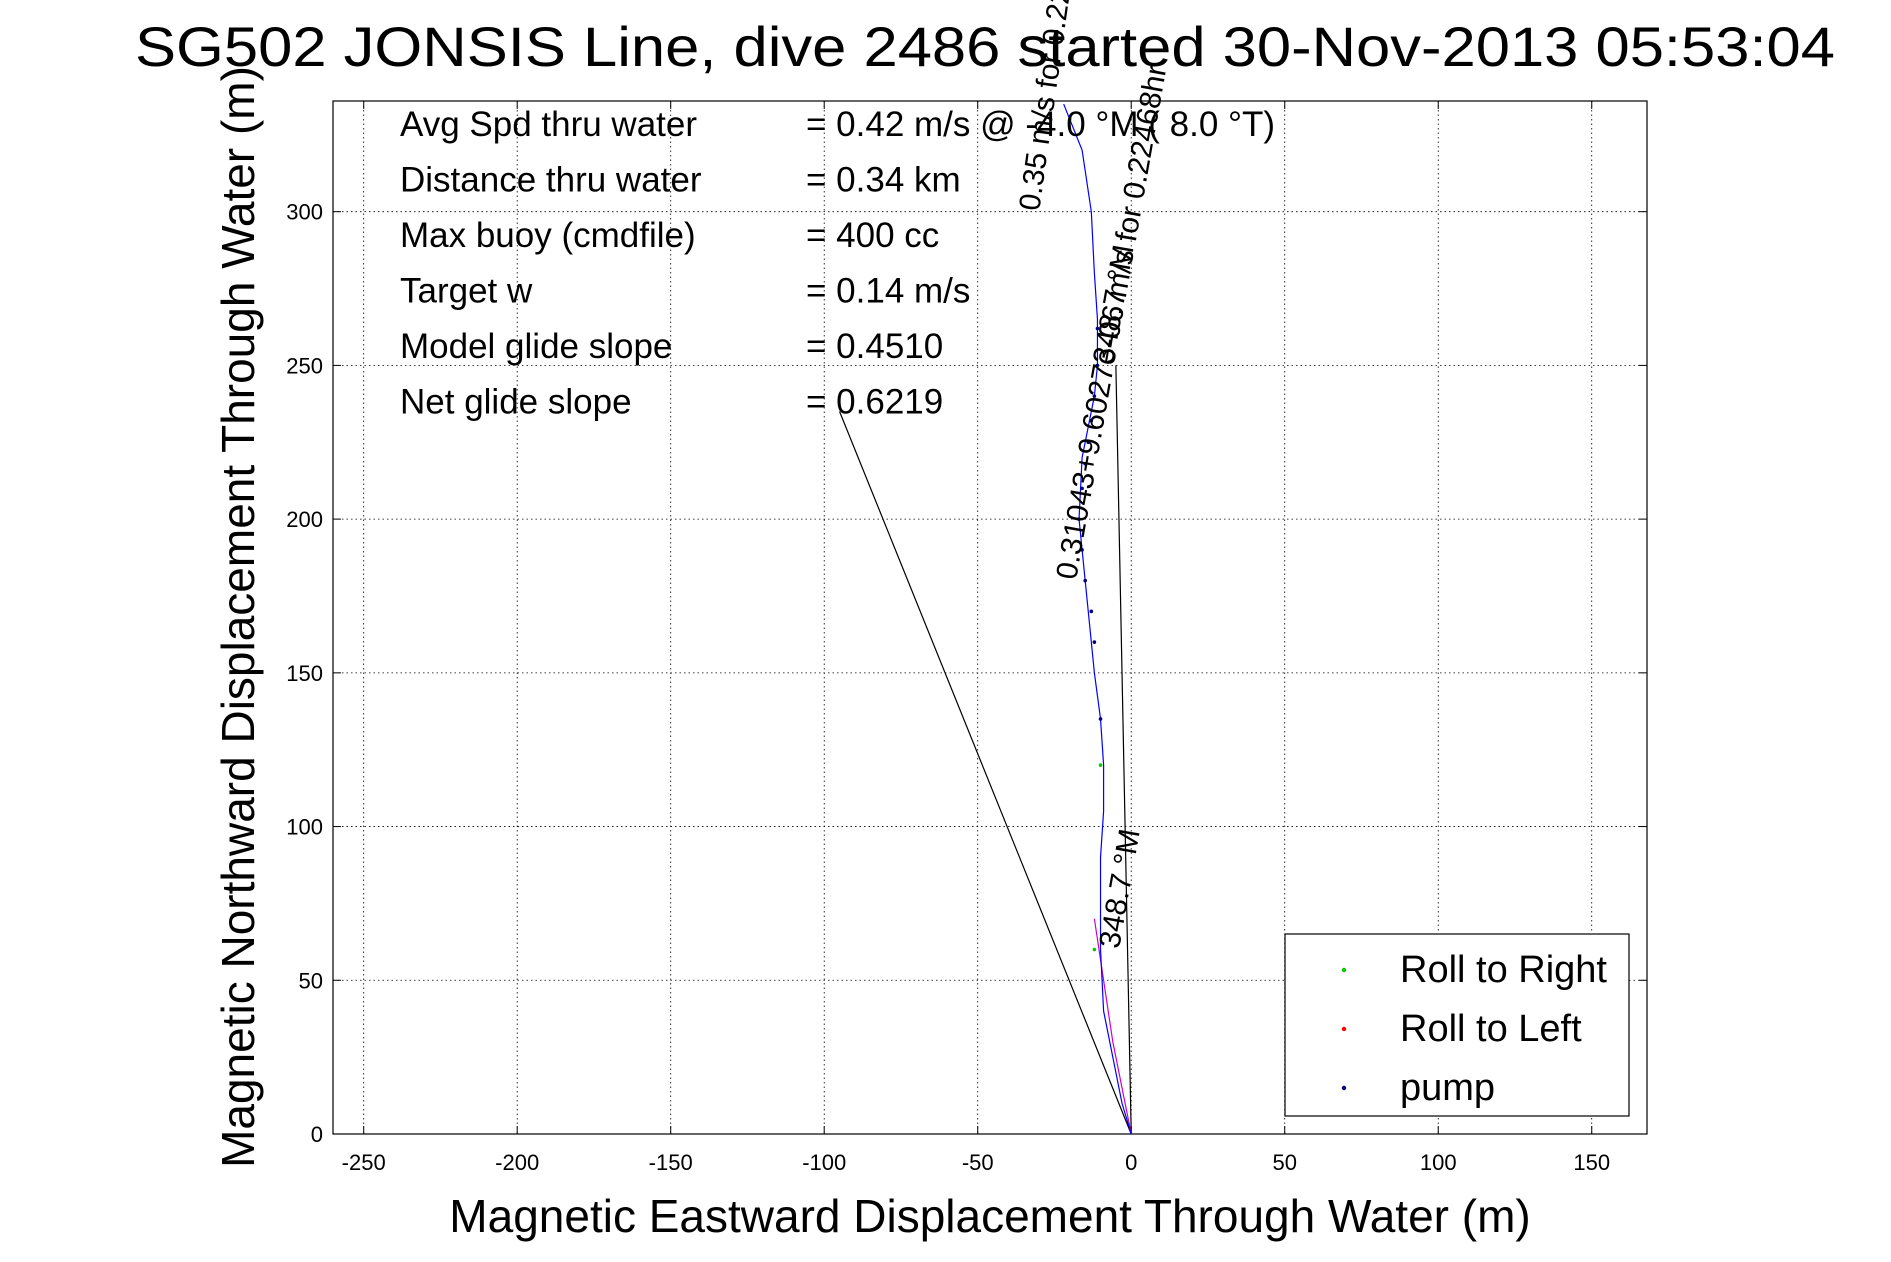  What do you see at coordinates (1131, 1162) in the screenshot?
I see `x-tick-label: 0` at bounding box center [1131, 1162].